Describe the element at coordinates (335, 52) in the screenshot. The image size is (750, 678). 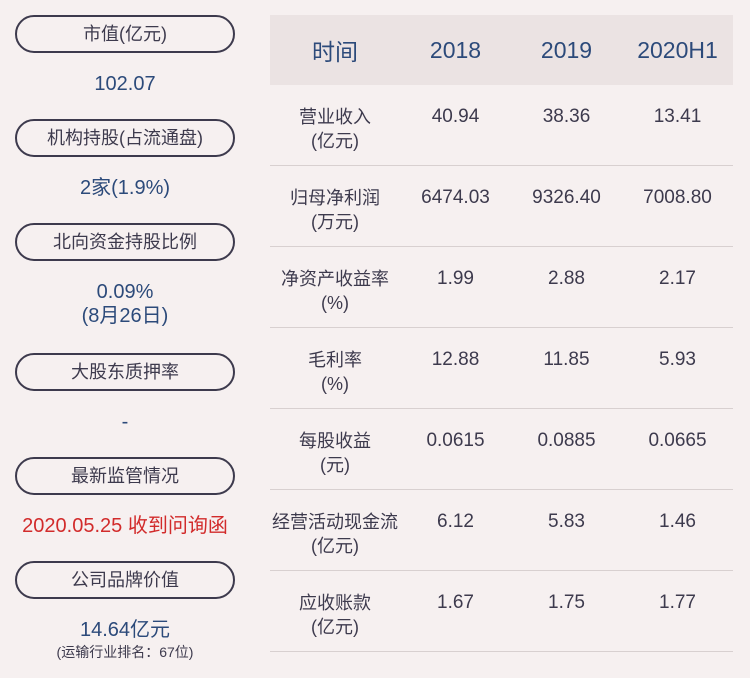
I see `header-time: 时间` at that location.